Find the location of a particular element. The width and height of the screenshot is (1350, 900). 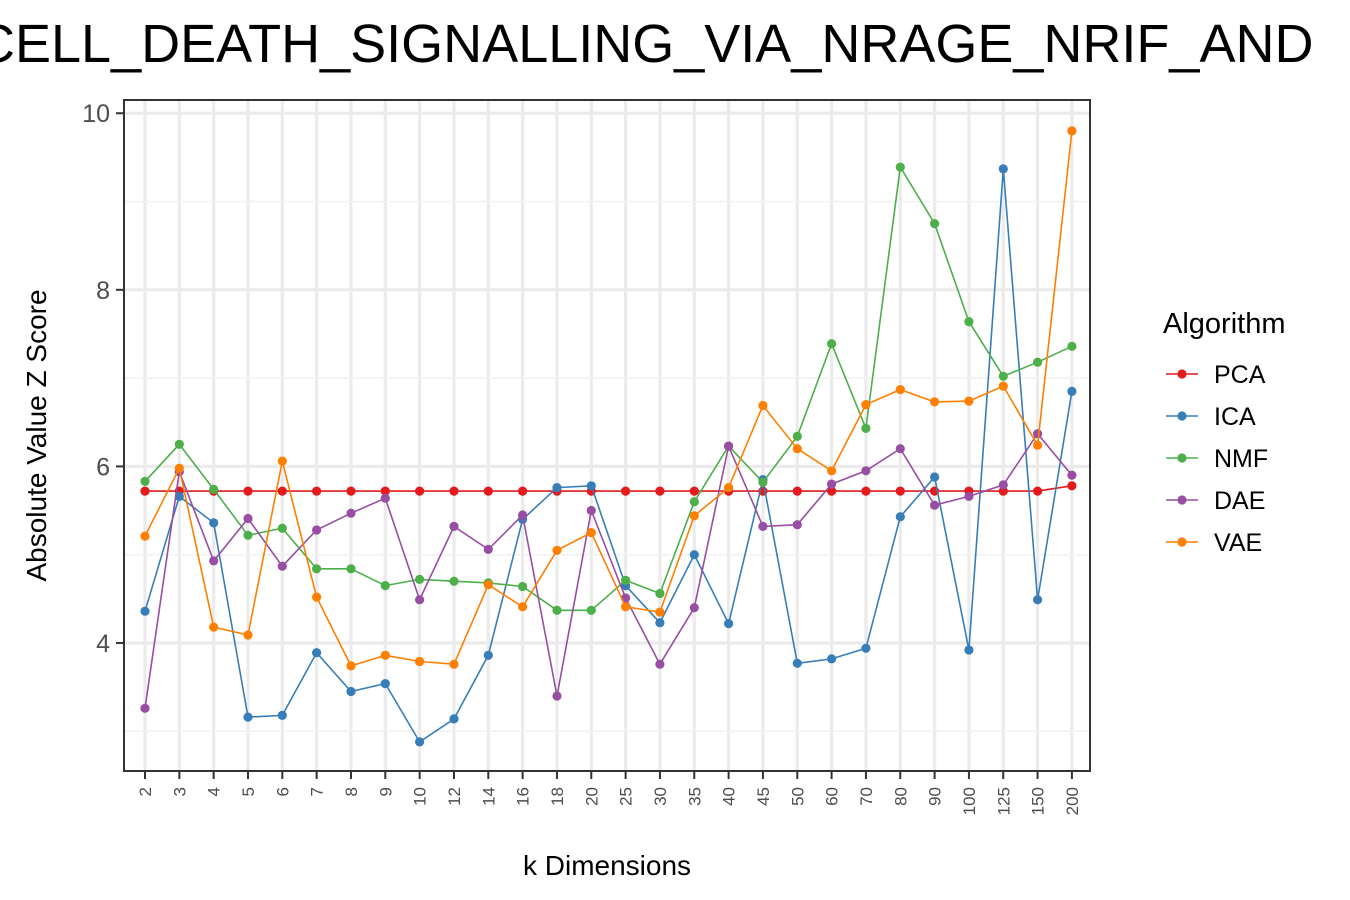

x-tick-label: 8 is located at coordinates (351, 791).